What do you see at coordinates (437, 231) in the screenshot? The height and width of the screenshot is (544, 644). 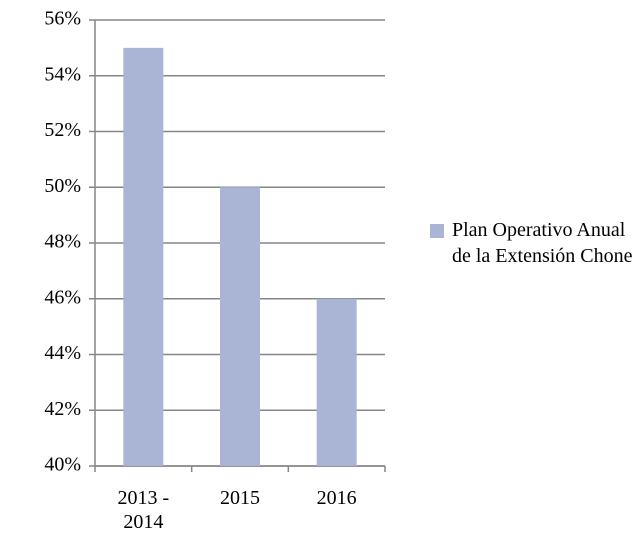 I see `legend-swatch` at bounding box center [437, 231].